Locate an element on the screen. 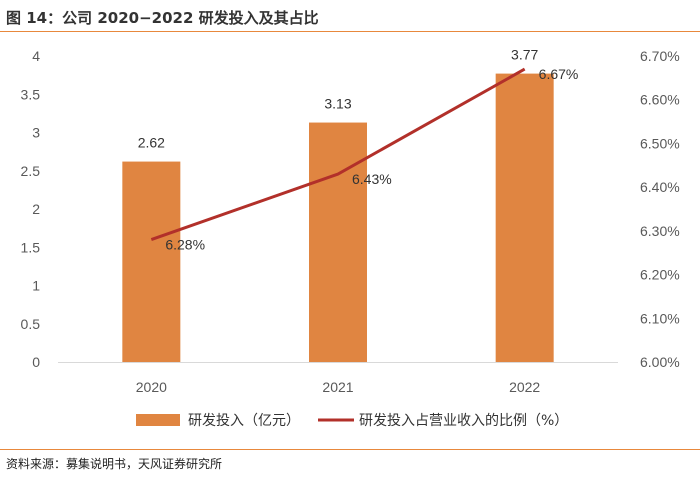 This screenshot has height=477, width=700. right-axis-tick-label: 6.70% is located at coordinates (660, 56).